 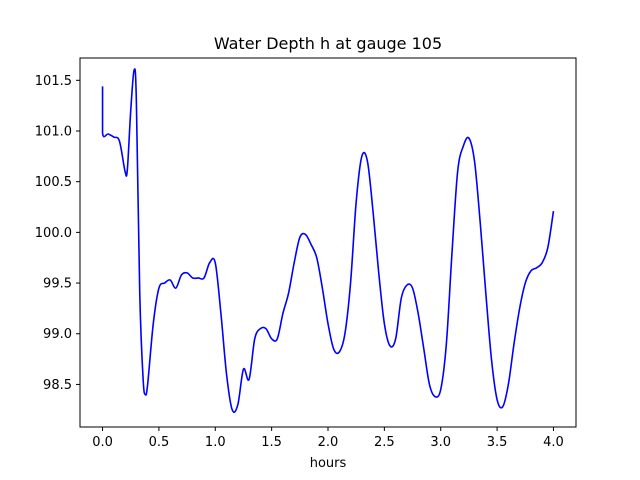 I want to click on x-axis-label: hours, so click(x=328, y=463).